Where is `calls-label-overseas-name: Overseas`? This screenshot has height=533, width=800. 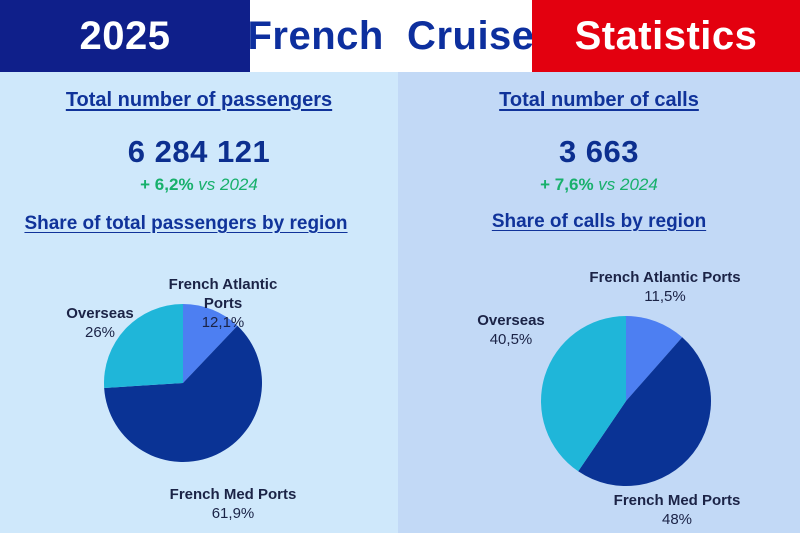
calls-label-overseas-name: Overseas is located at coordinates (511, 320).